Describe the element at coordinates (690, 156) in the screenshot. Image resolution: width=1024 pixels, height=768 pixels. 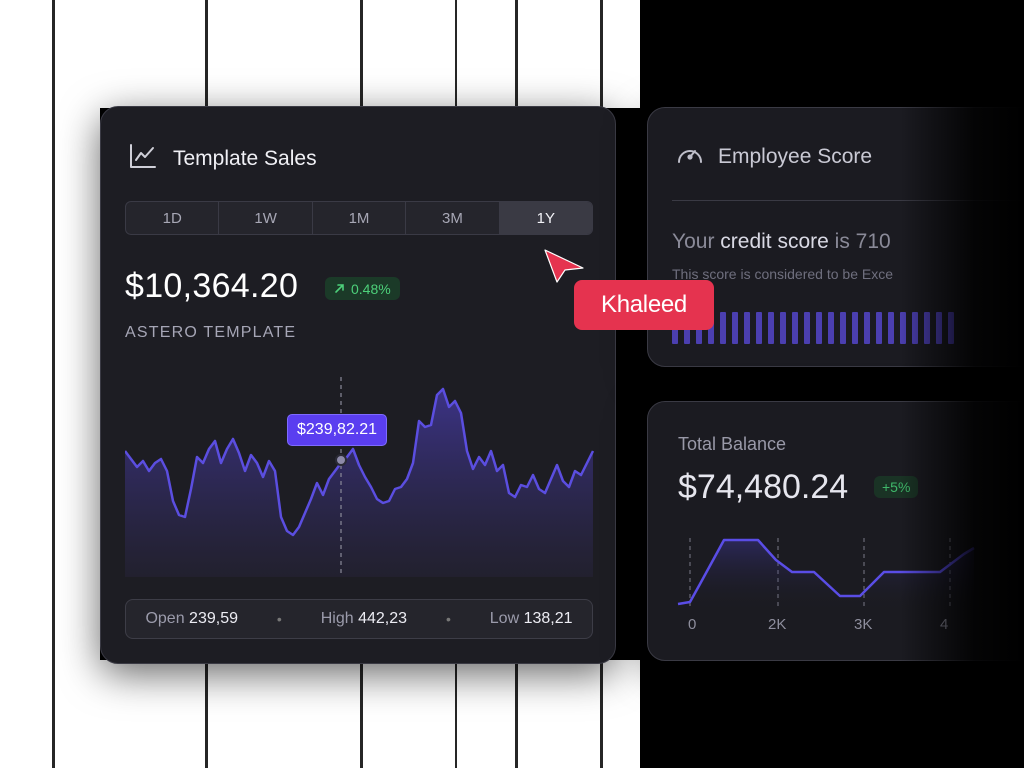
I see `gauge-icon` at that location.